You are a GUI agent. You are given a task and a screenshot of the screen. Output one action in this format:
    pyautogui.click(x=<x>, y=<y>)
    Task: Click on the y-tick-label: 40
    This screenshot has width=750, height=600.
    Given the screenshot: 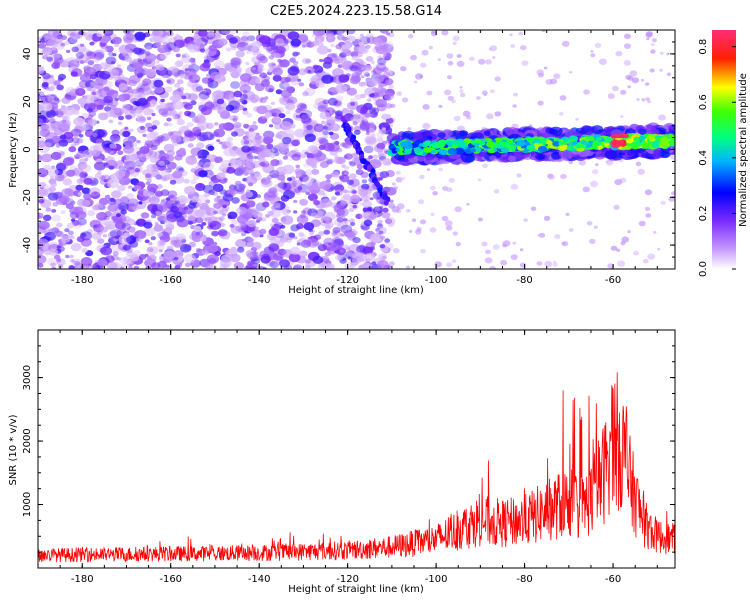 What is the action you would take?
    pyautogui.click(x=27, y=54)
    